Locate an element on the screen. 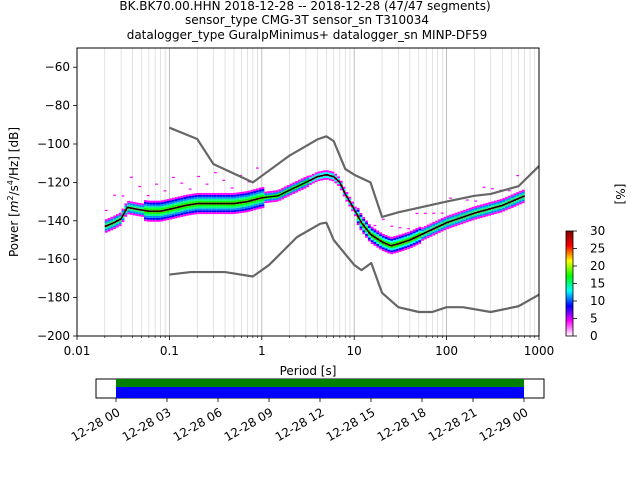 The image size is (640, 480). x-tick-label: 0.1 is located at coordinates (169, 351).